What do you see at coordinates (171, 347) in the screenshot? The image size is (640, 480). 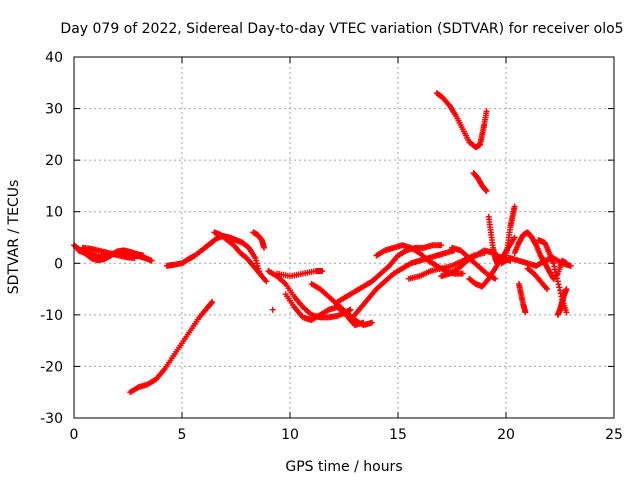 I see `series-rise-neg` at bounding box center [171, 347].